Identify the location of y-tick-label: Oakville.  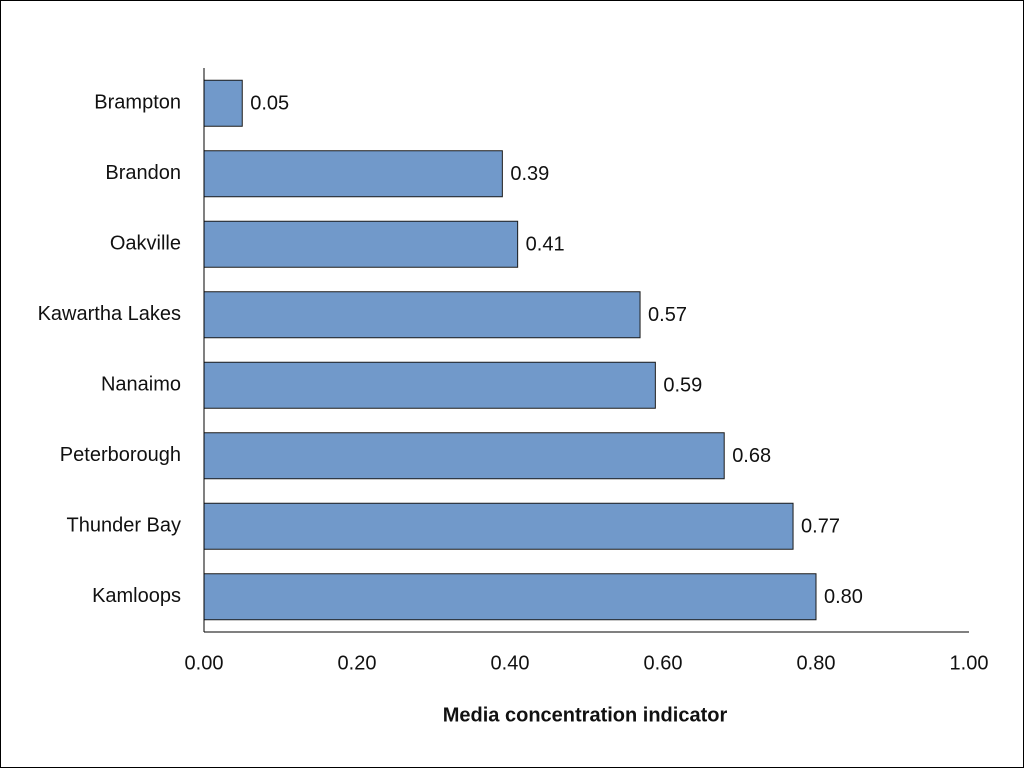
(145, 244).